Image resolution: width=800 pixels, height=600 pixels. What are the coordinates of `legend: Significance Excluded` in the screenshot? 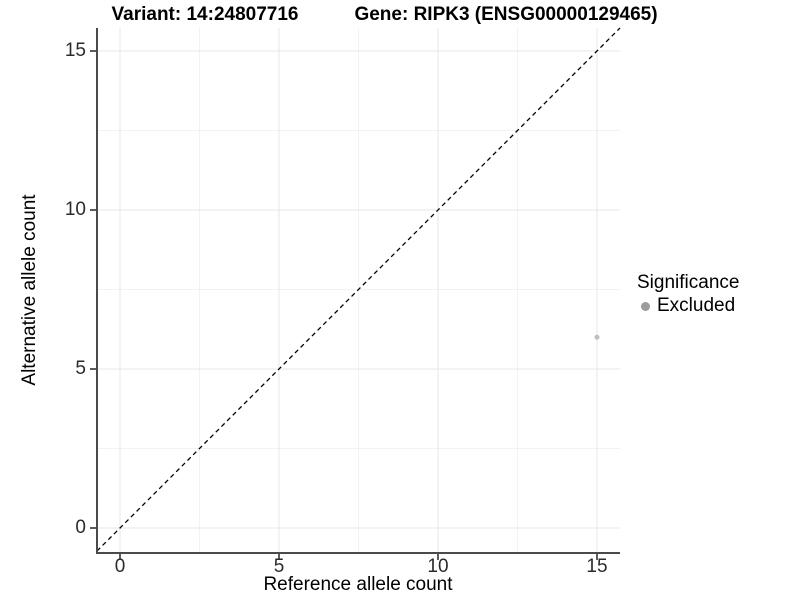 It's located at (688, 294).